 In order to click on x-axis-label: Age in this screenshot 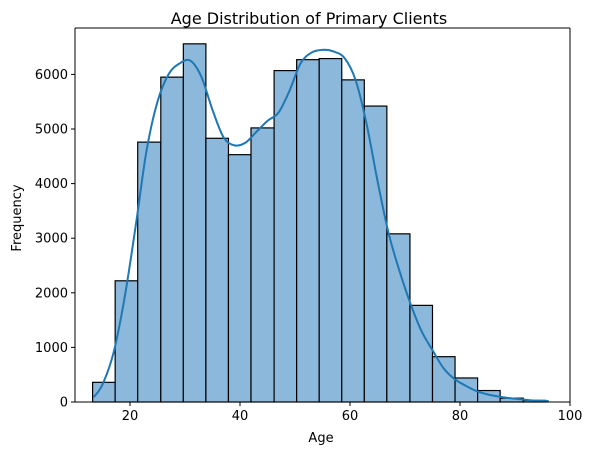, I will do `click(320, 438)`.